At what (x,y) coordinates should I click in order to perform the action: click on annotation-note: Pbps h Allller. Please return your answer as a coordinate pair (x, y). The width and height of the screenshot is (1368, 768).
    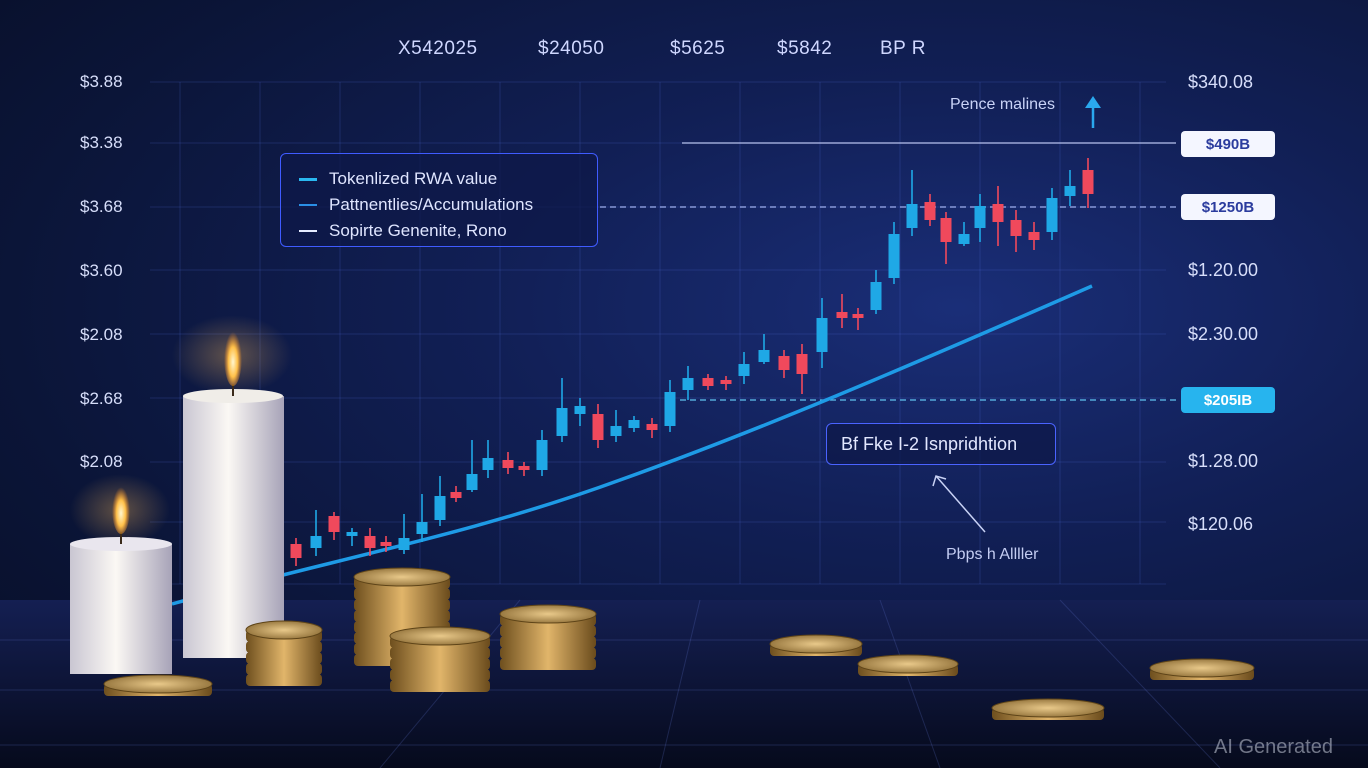
    Looking at the image, I should click on (992, 554).